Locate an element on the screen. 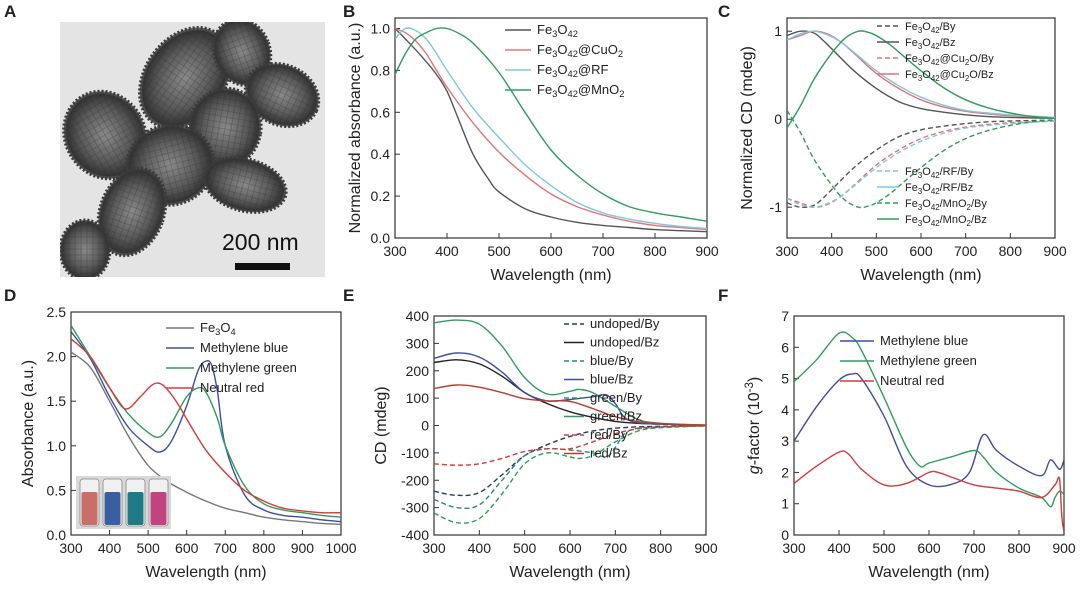 Image resolution: width=1080 pixels, height=590 pixels. legend-entry: undoped/Bz is located at coordinates (624, 342).